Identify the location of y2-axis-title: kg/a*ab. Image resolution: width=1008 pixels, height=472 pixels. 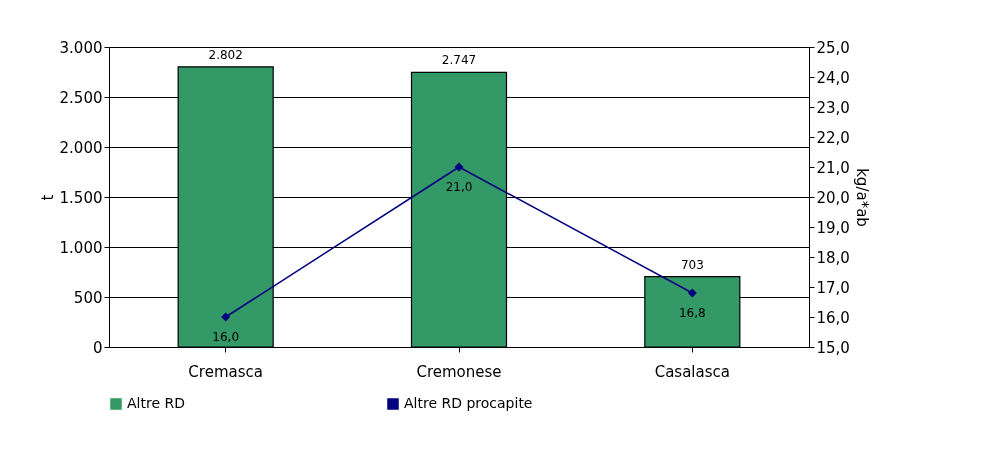
(861, 197).